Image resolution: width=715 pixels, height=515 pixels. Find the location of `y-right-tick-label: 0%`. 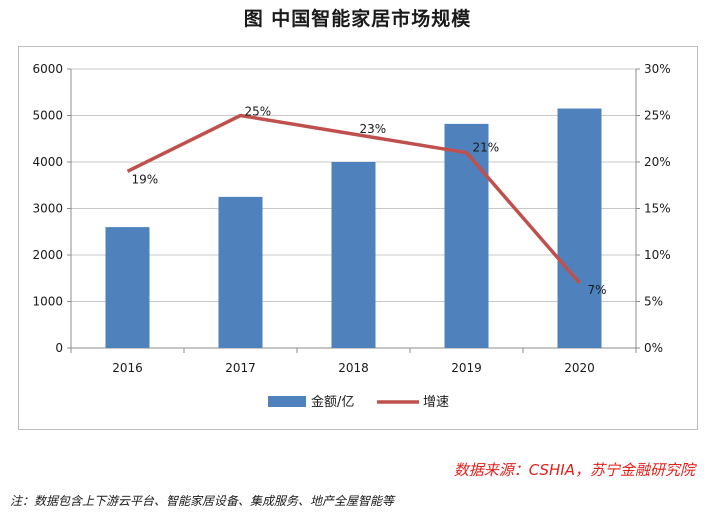

y-right-tick-label: 0% is located at coordinates (653, 348).